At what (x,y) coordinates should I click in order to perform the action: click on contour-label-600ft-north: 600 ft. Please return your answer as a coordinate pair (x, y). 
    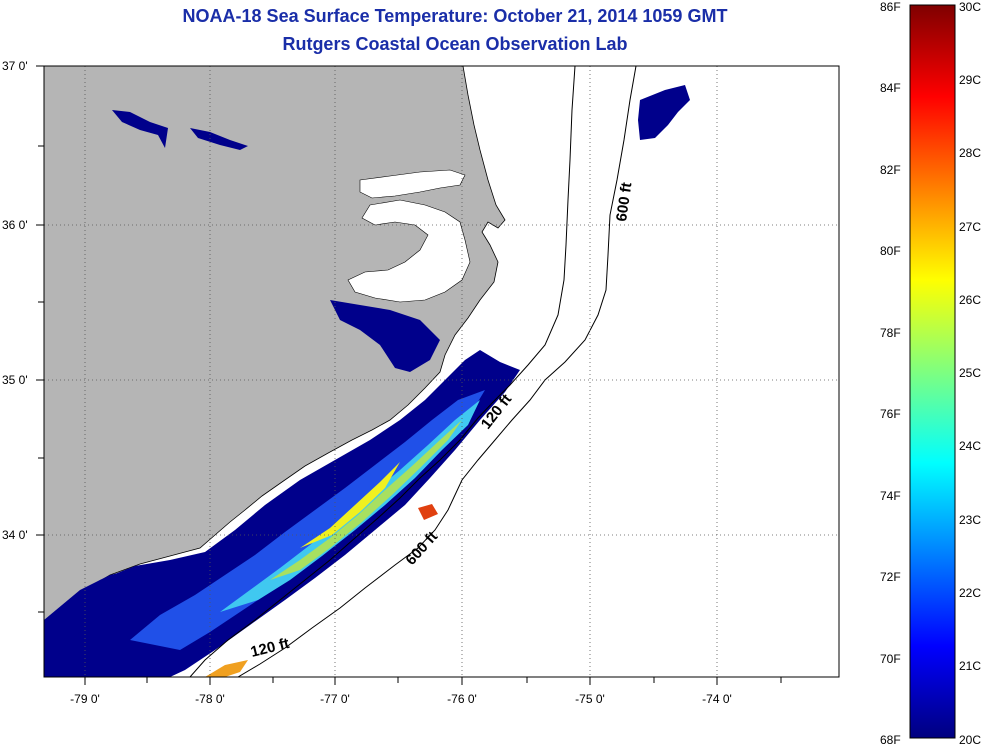
    Looking at the image, I should click on (624, 201).